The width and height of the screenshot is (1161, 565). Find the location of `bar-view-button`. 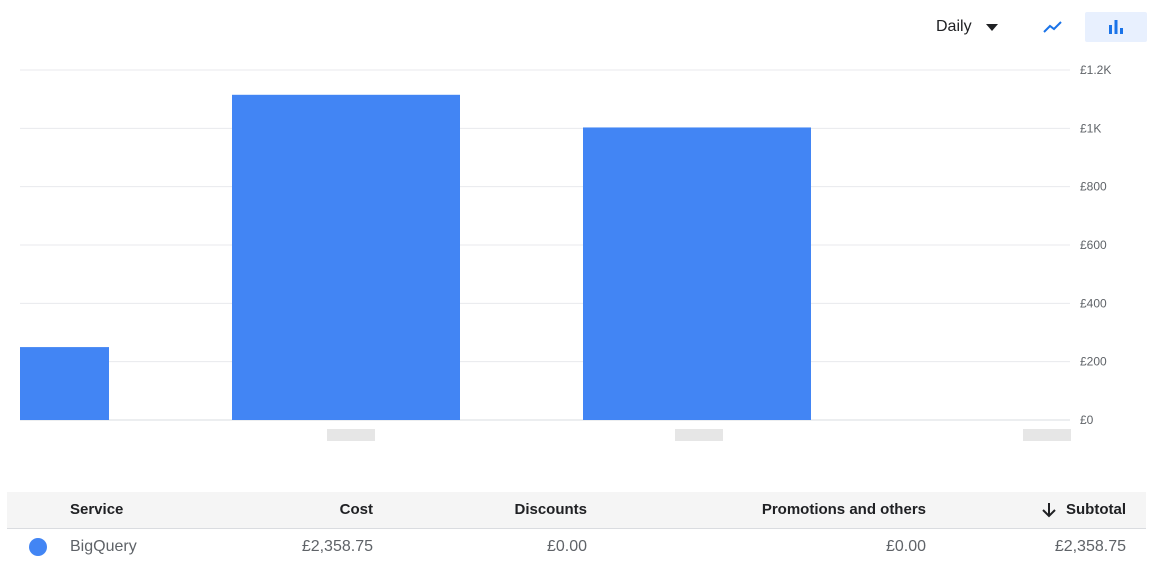

bar-view-button is located at coordinates (1116, 27).